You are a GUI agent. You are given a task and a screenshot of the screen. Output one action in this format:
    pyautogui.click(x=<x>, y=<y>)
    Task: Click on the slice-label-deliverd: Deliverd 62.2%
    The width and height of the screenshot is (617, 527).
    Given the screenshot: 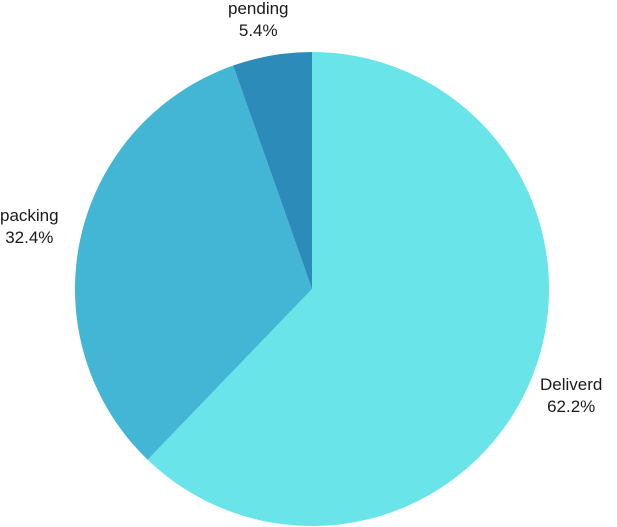 What is the action you would take?
    pyautogui.click(x=571, y=396)
    